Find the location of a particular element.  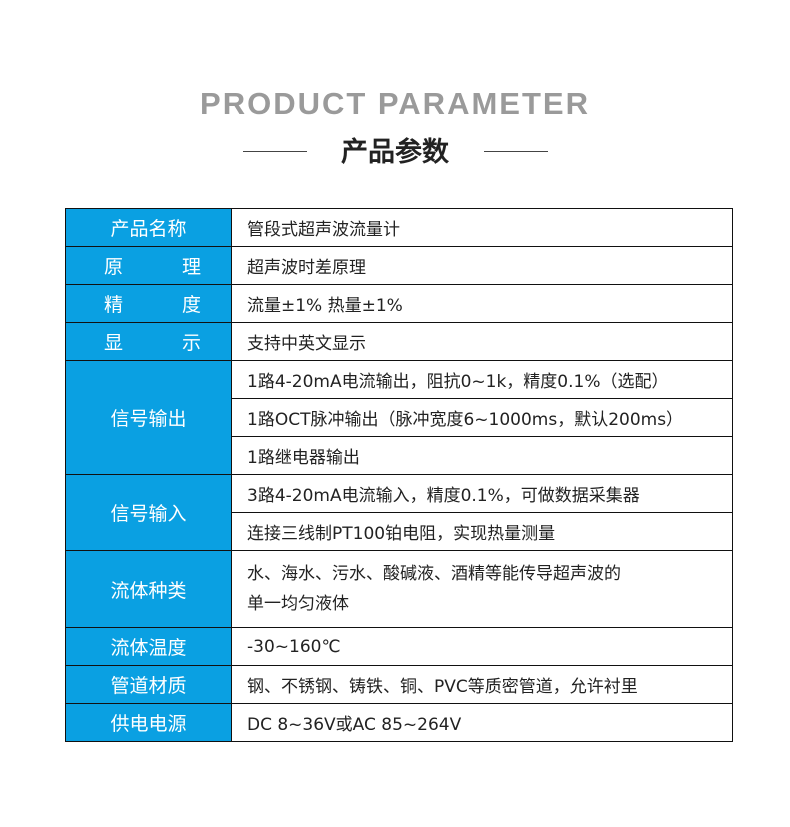

row-value: 支持中英文显示 is located at coordinates (482, 341).